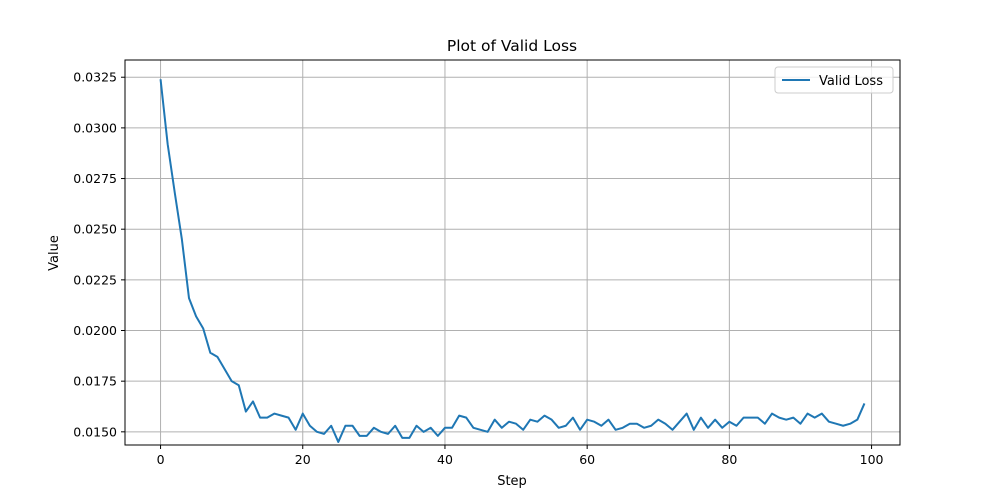  What do you see at coordinates (851, 81) in the screenshot?
I see `legend-label: Valid Loss` at bounding box center [851, 81].